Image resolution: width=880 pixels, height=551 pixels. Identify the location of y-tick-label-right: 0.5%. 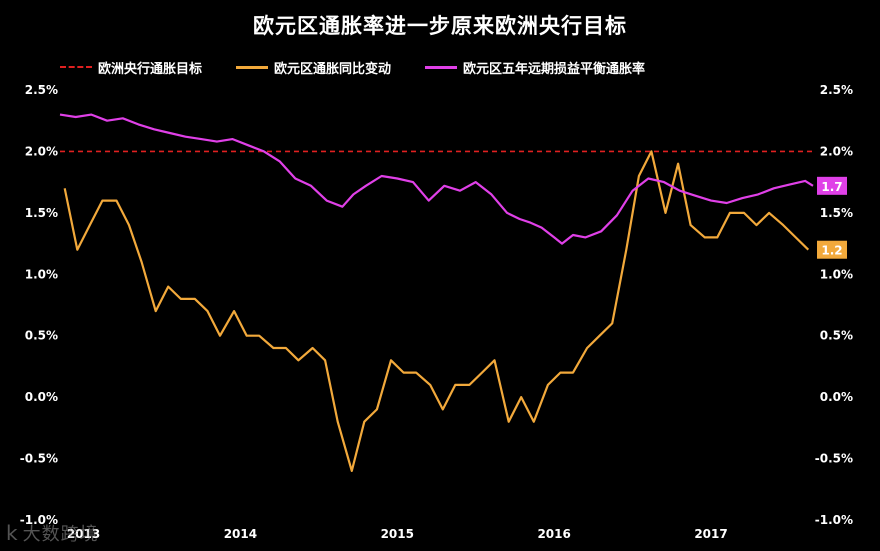
(836, 336).